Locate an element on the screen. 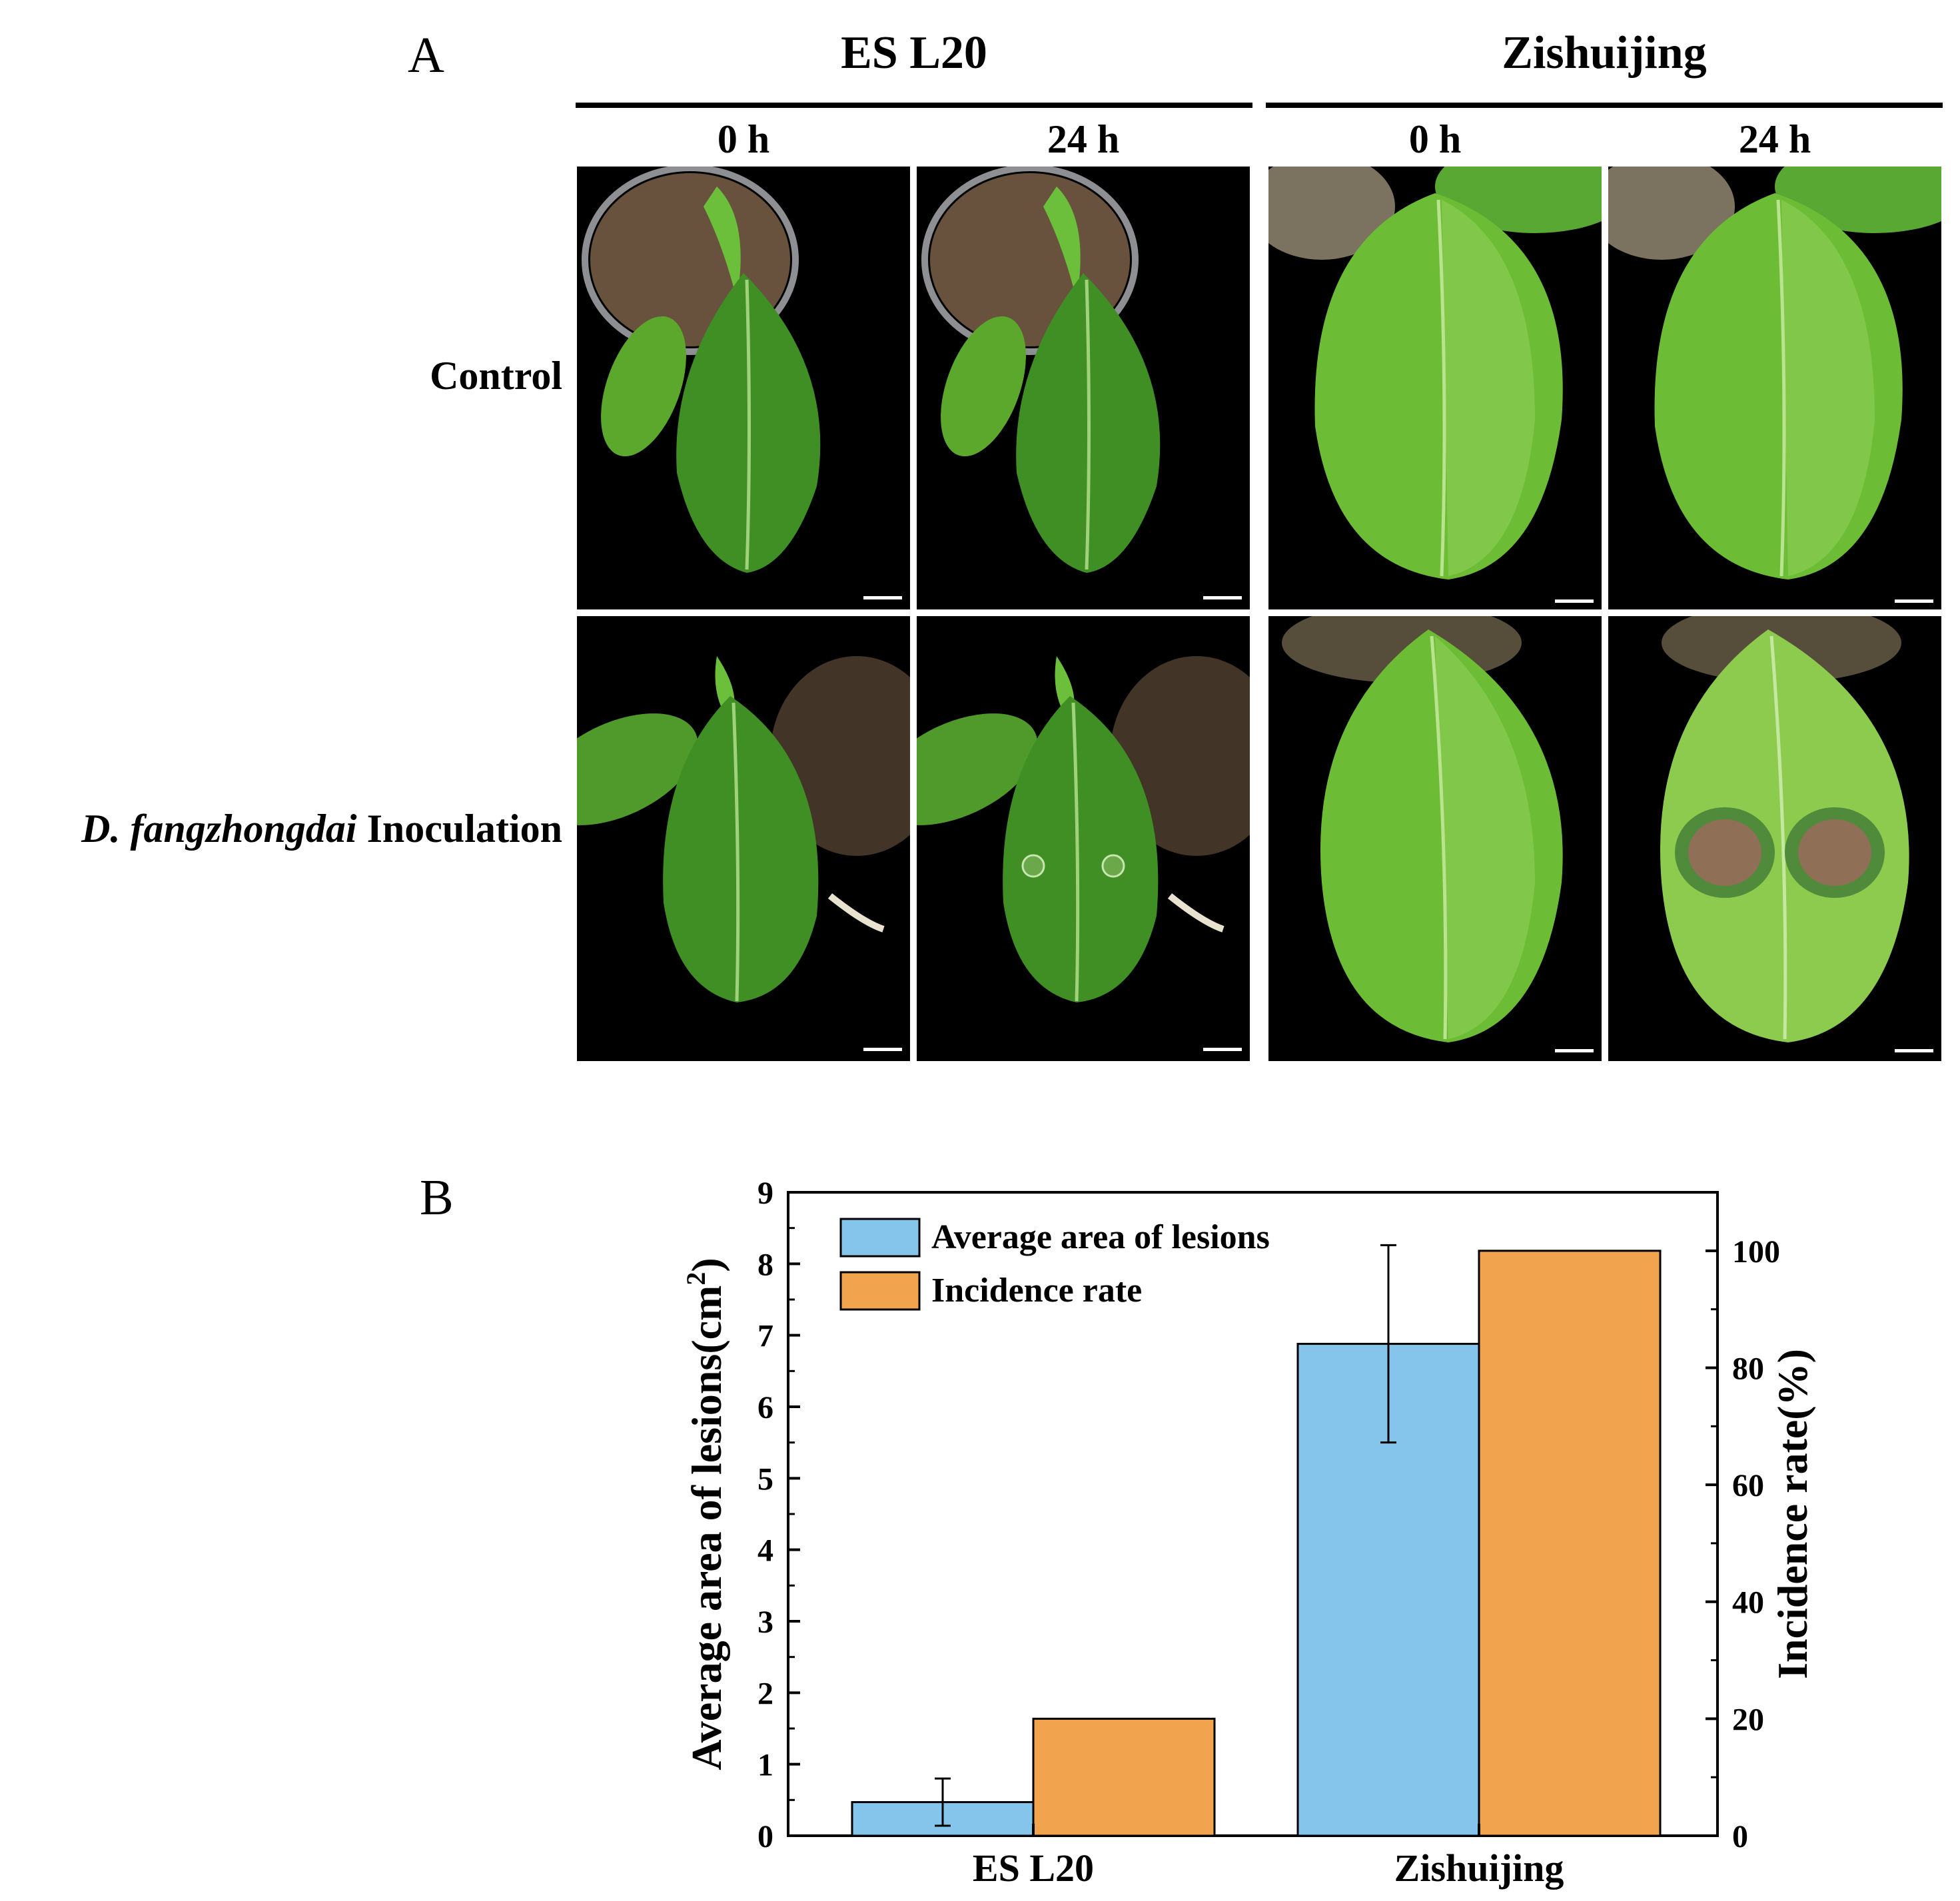 This screenshot has height=1901, width=1960. y-tick-label-left: 1 is located at coordinates (765, 1765).